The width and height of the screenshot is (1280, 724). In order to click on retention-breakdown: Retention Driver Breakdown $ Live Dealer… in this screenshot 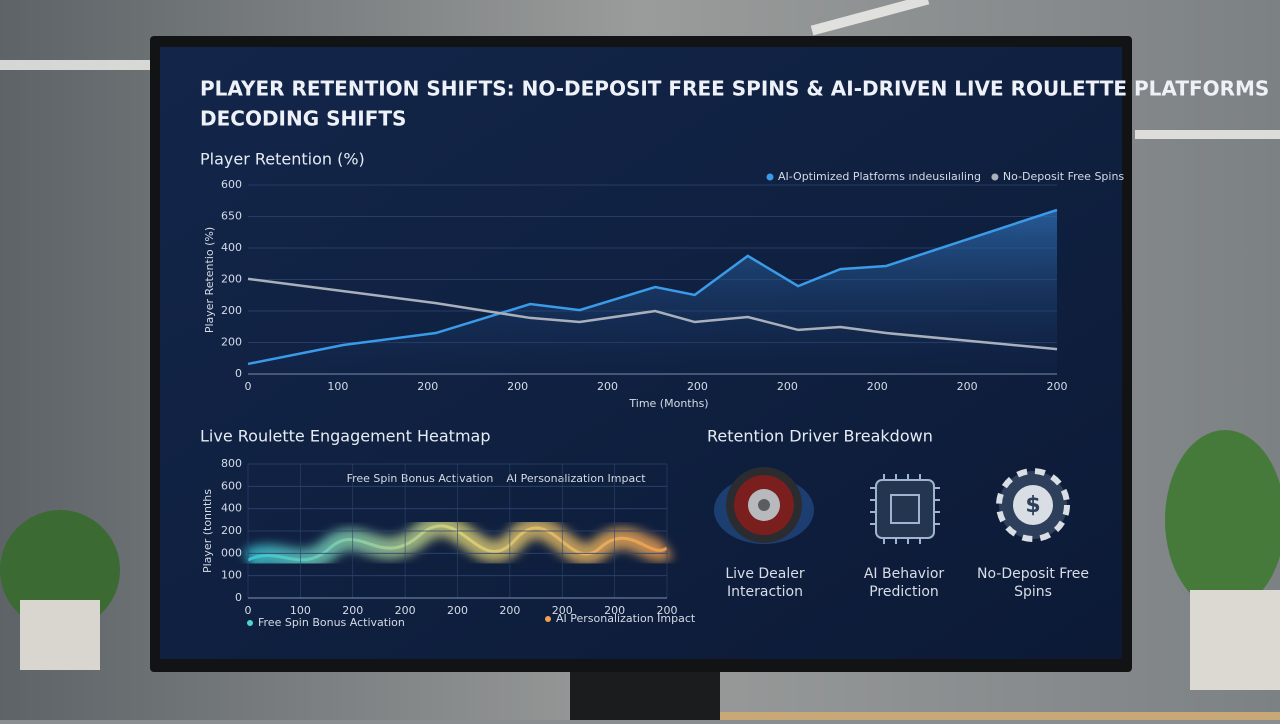, I will do `click(898, 514)`.